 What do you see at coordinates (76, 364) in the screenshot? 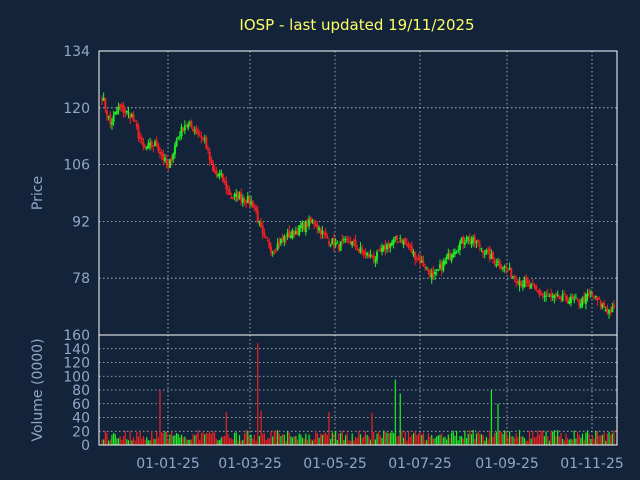
I see `volume-tick-label: 120` at bounding box center [76, 364].